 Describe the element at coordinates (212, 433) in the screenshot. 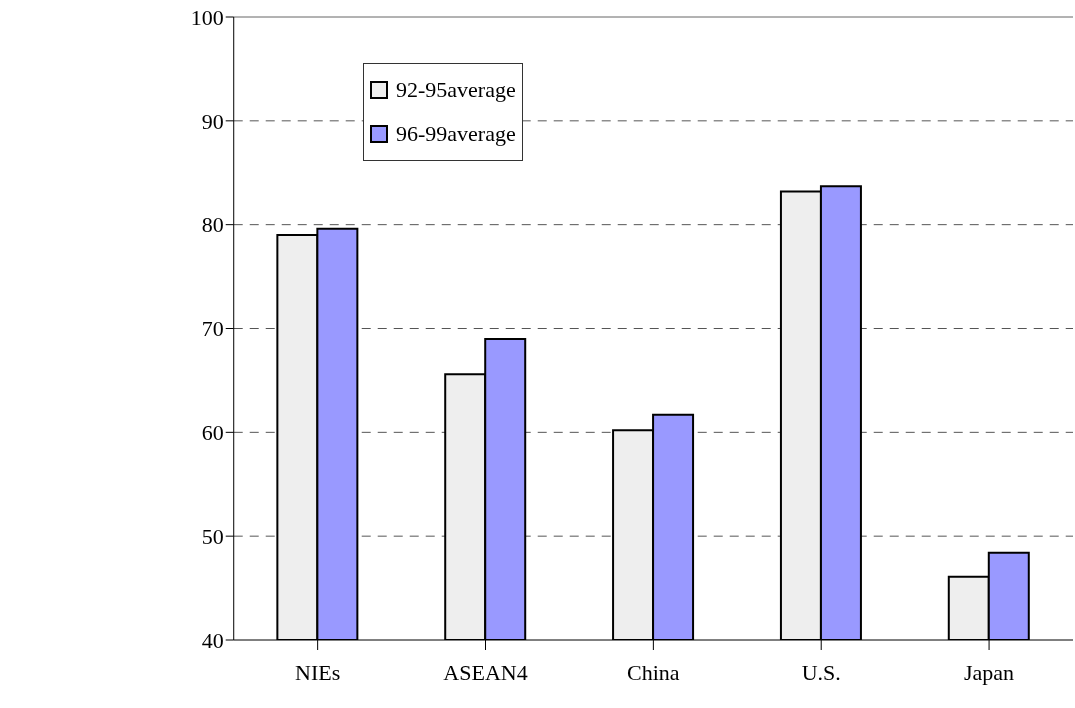

I see `y-tick-label: 60` at that location.